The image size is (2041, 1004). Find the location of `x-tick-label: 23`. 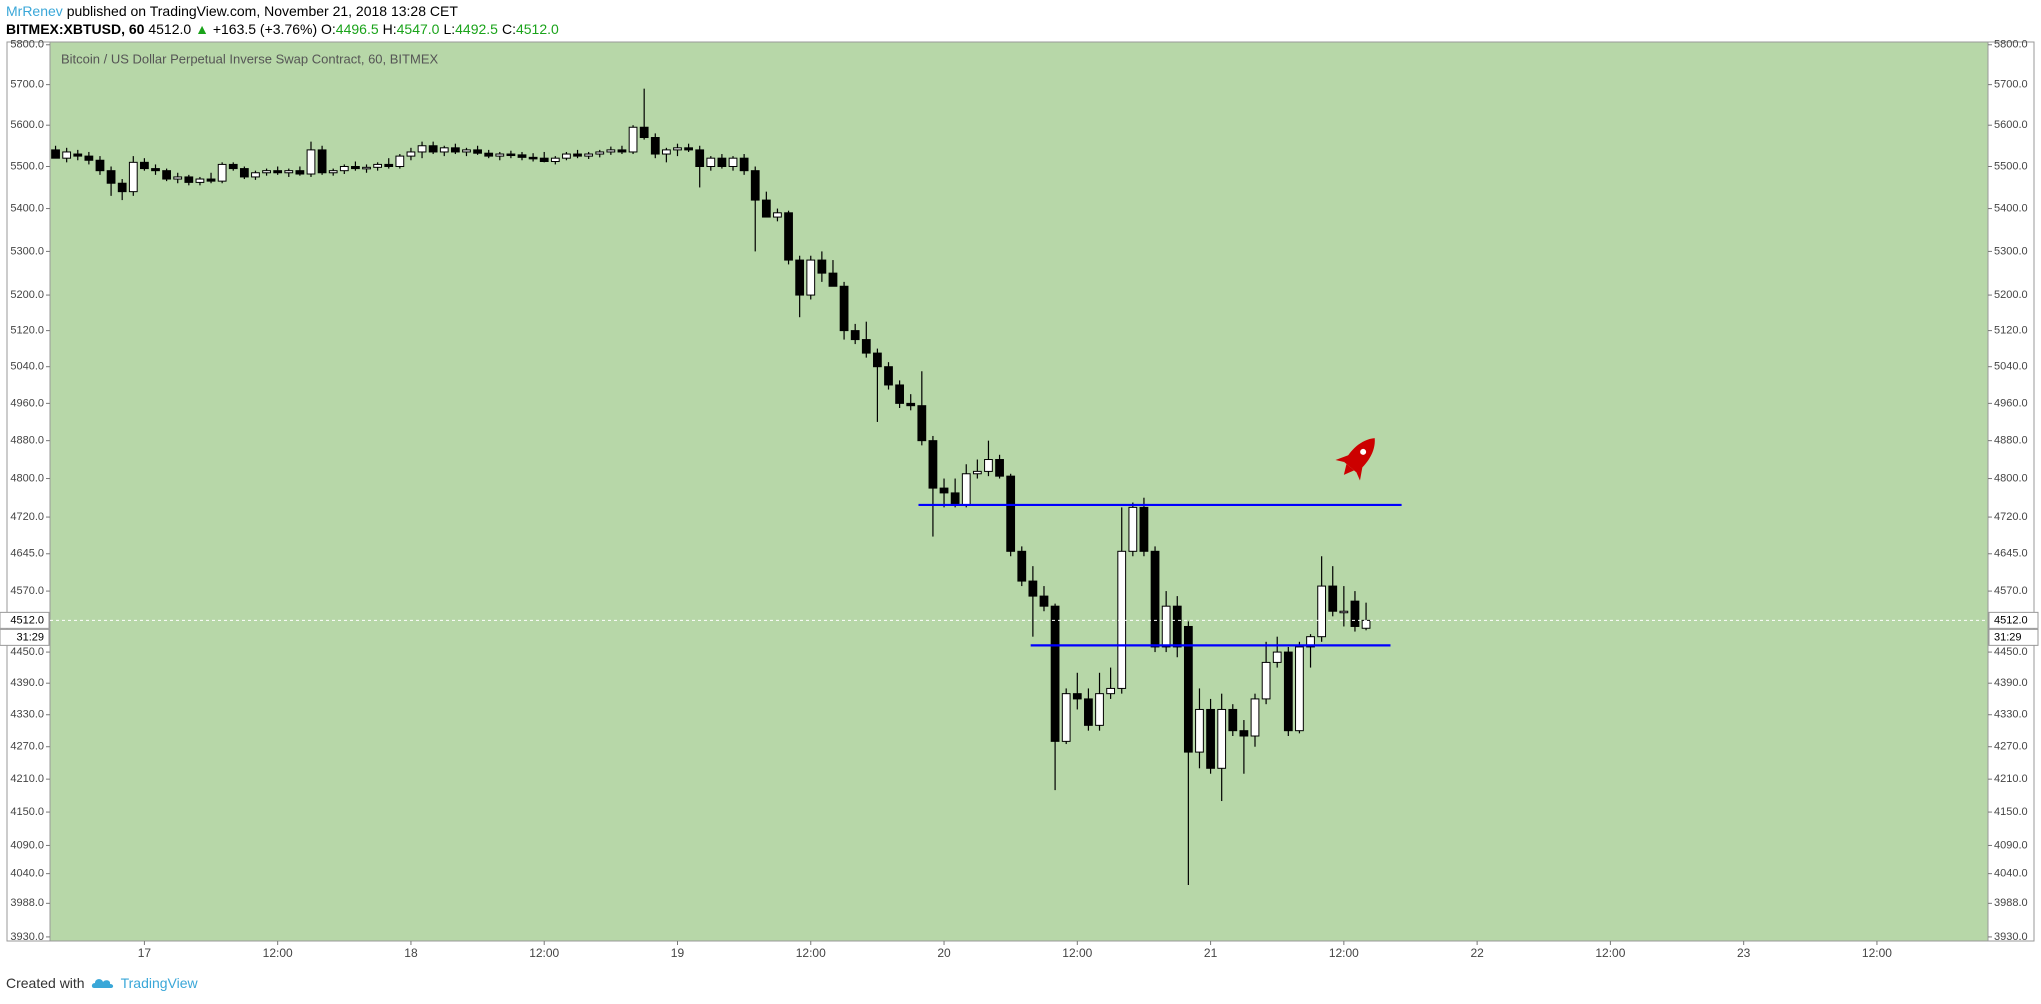

x-tick-label: 23 is located at coordinates (1744, 953).